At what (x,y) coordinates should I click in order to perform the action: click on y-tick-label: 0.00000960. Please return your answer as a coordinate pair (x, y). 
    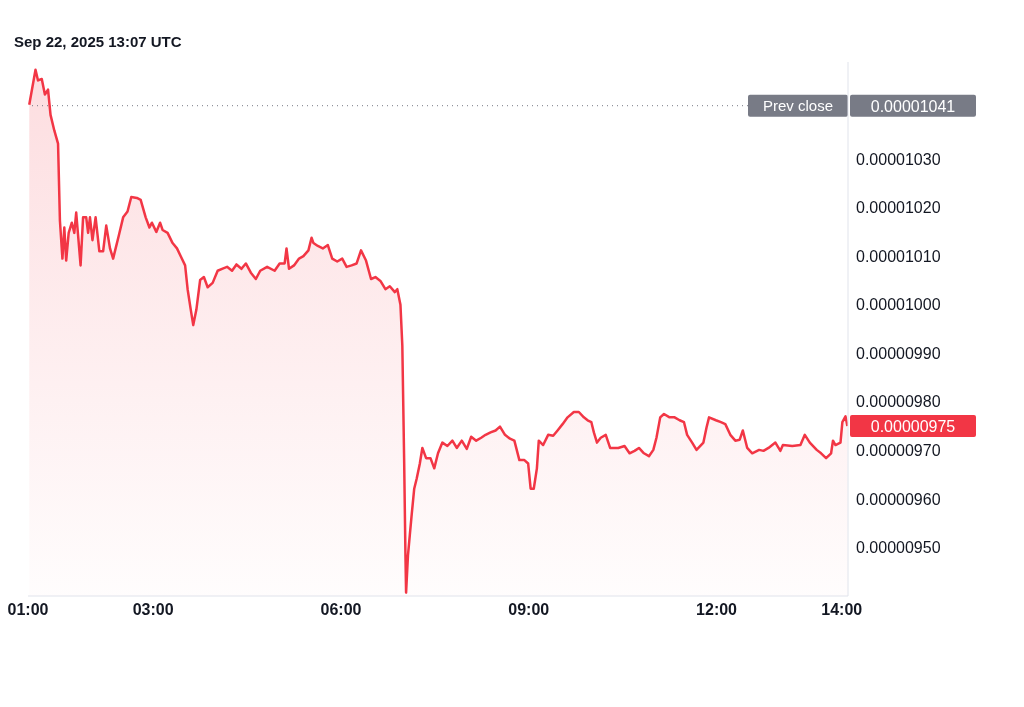
    Looking at the image, I should click on (898, 499).